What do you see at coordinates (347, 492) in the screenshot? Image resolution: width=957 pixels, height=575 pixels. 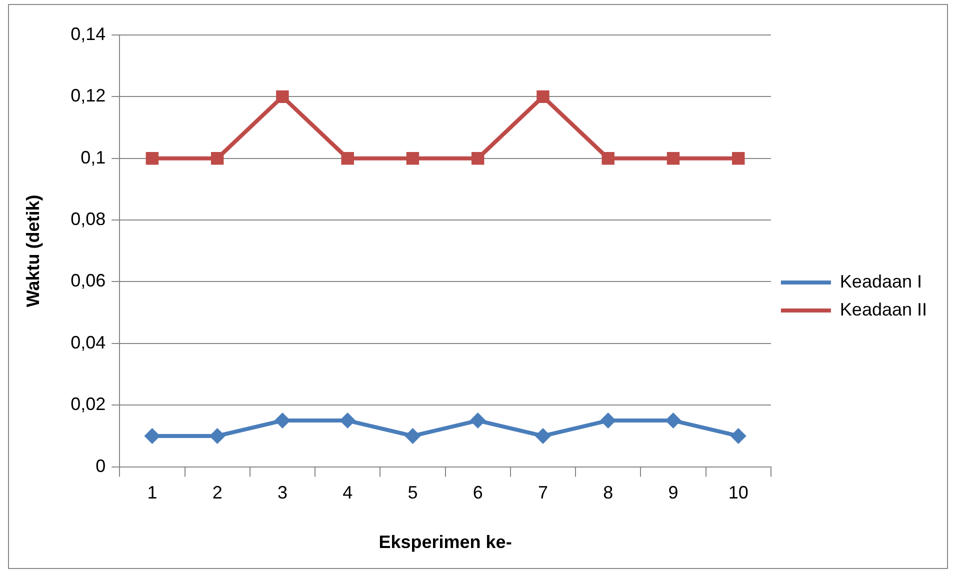 I see `x-tick-label: 4` at bounding box center [347, 492].